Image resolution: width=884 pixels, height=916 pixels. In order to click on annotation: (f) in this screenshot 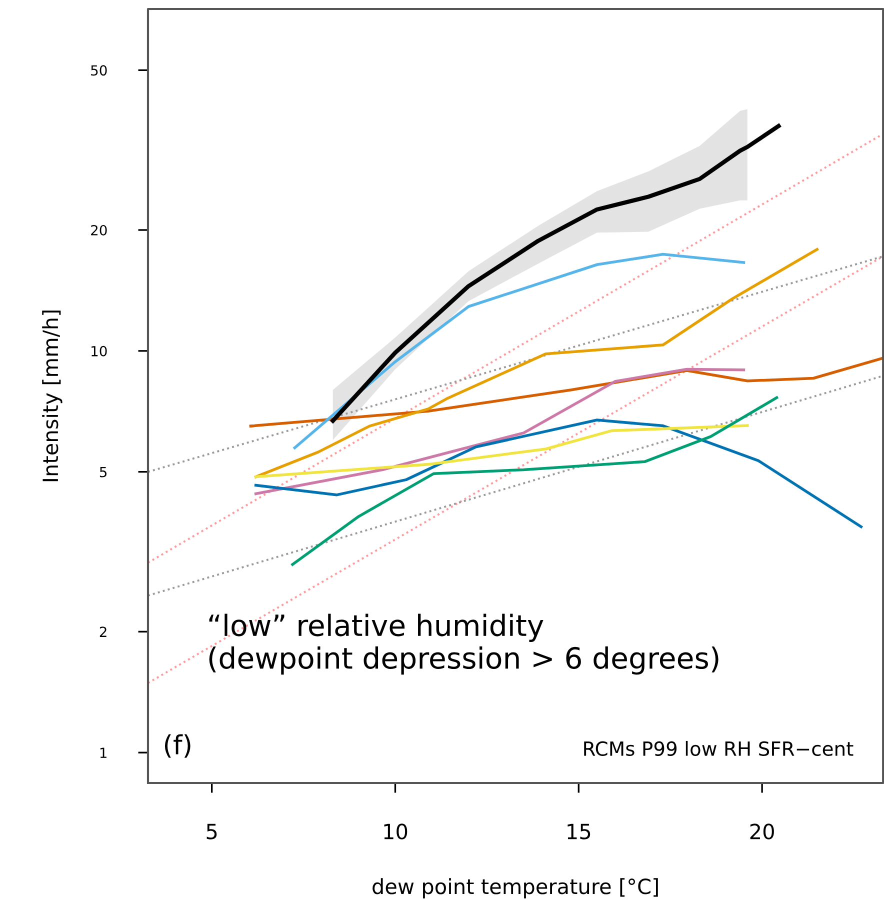, I will do `click(177, 746)`.